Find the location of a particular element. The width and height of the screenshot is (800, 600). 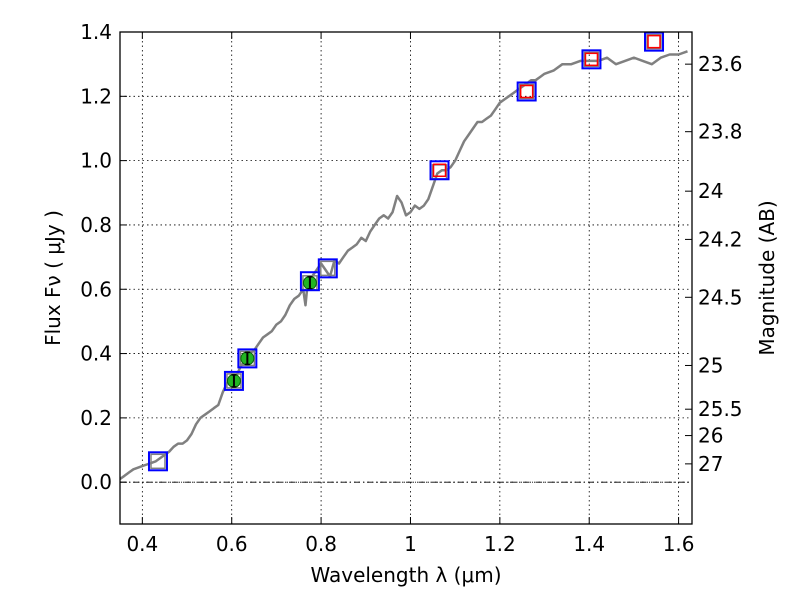

right-tick-label: 26 is located at coordinates (710, 436).